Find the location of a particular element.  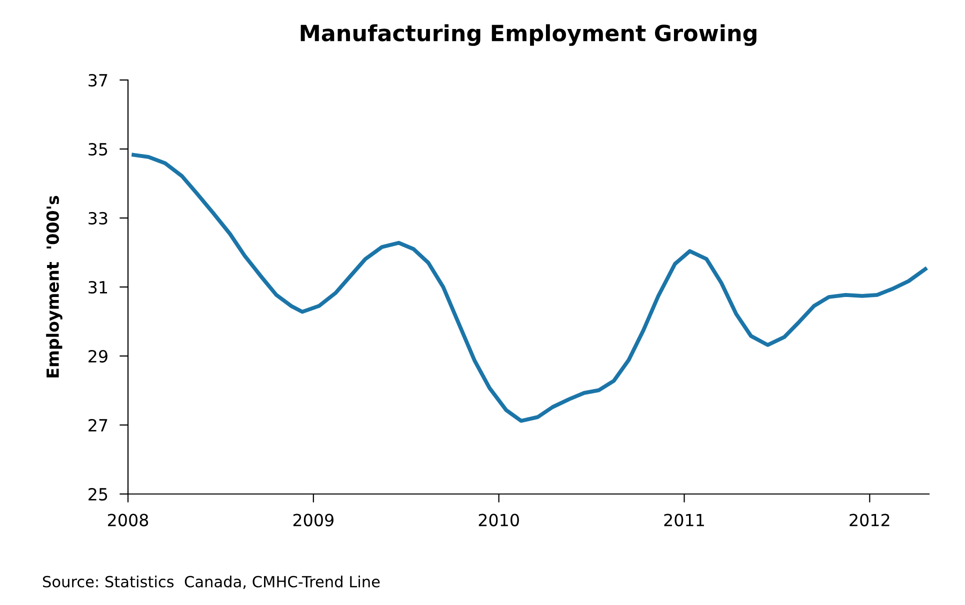

y-tick-label: 35 is located at coordinates (98, 149).